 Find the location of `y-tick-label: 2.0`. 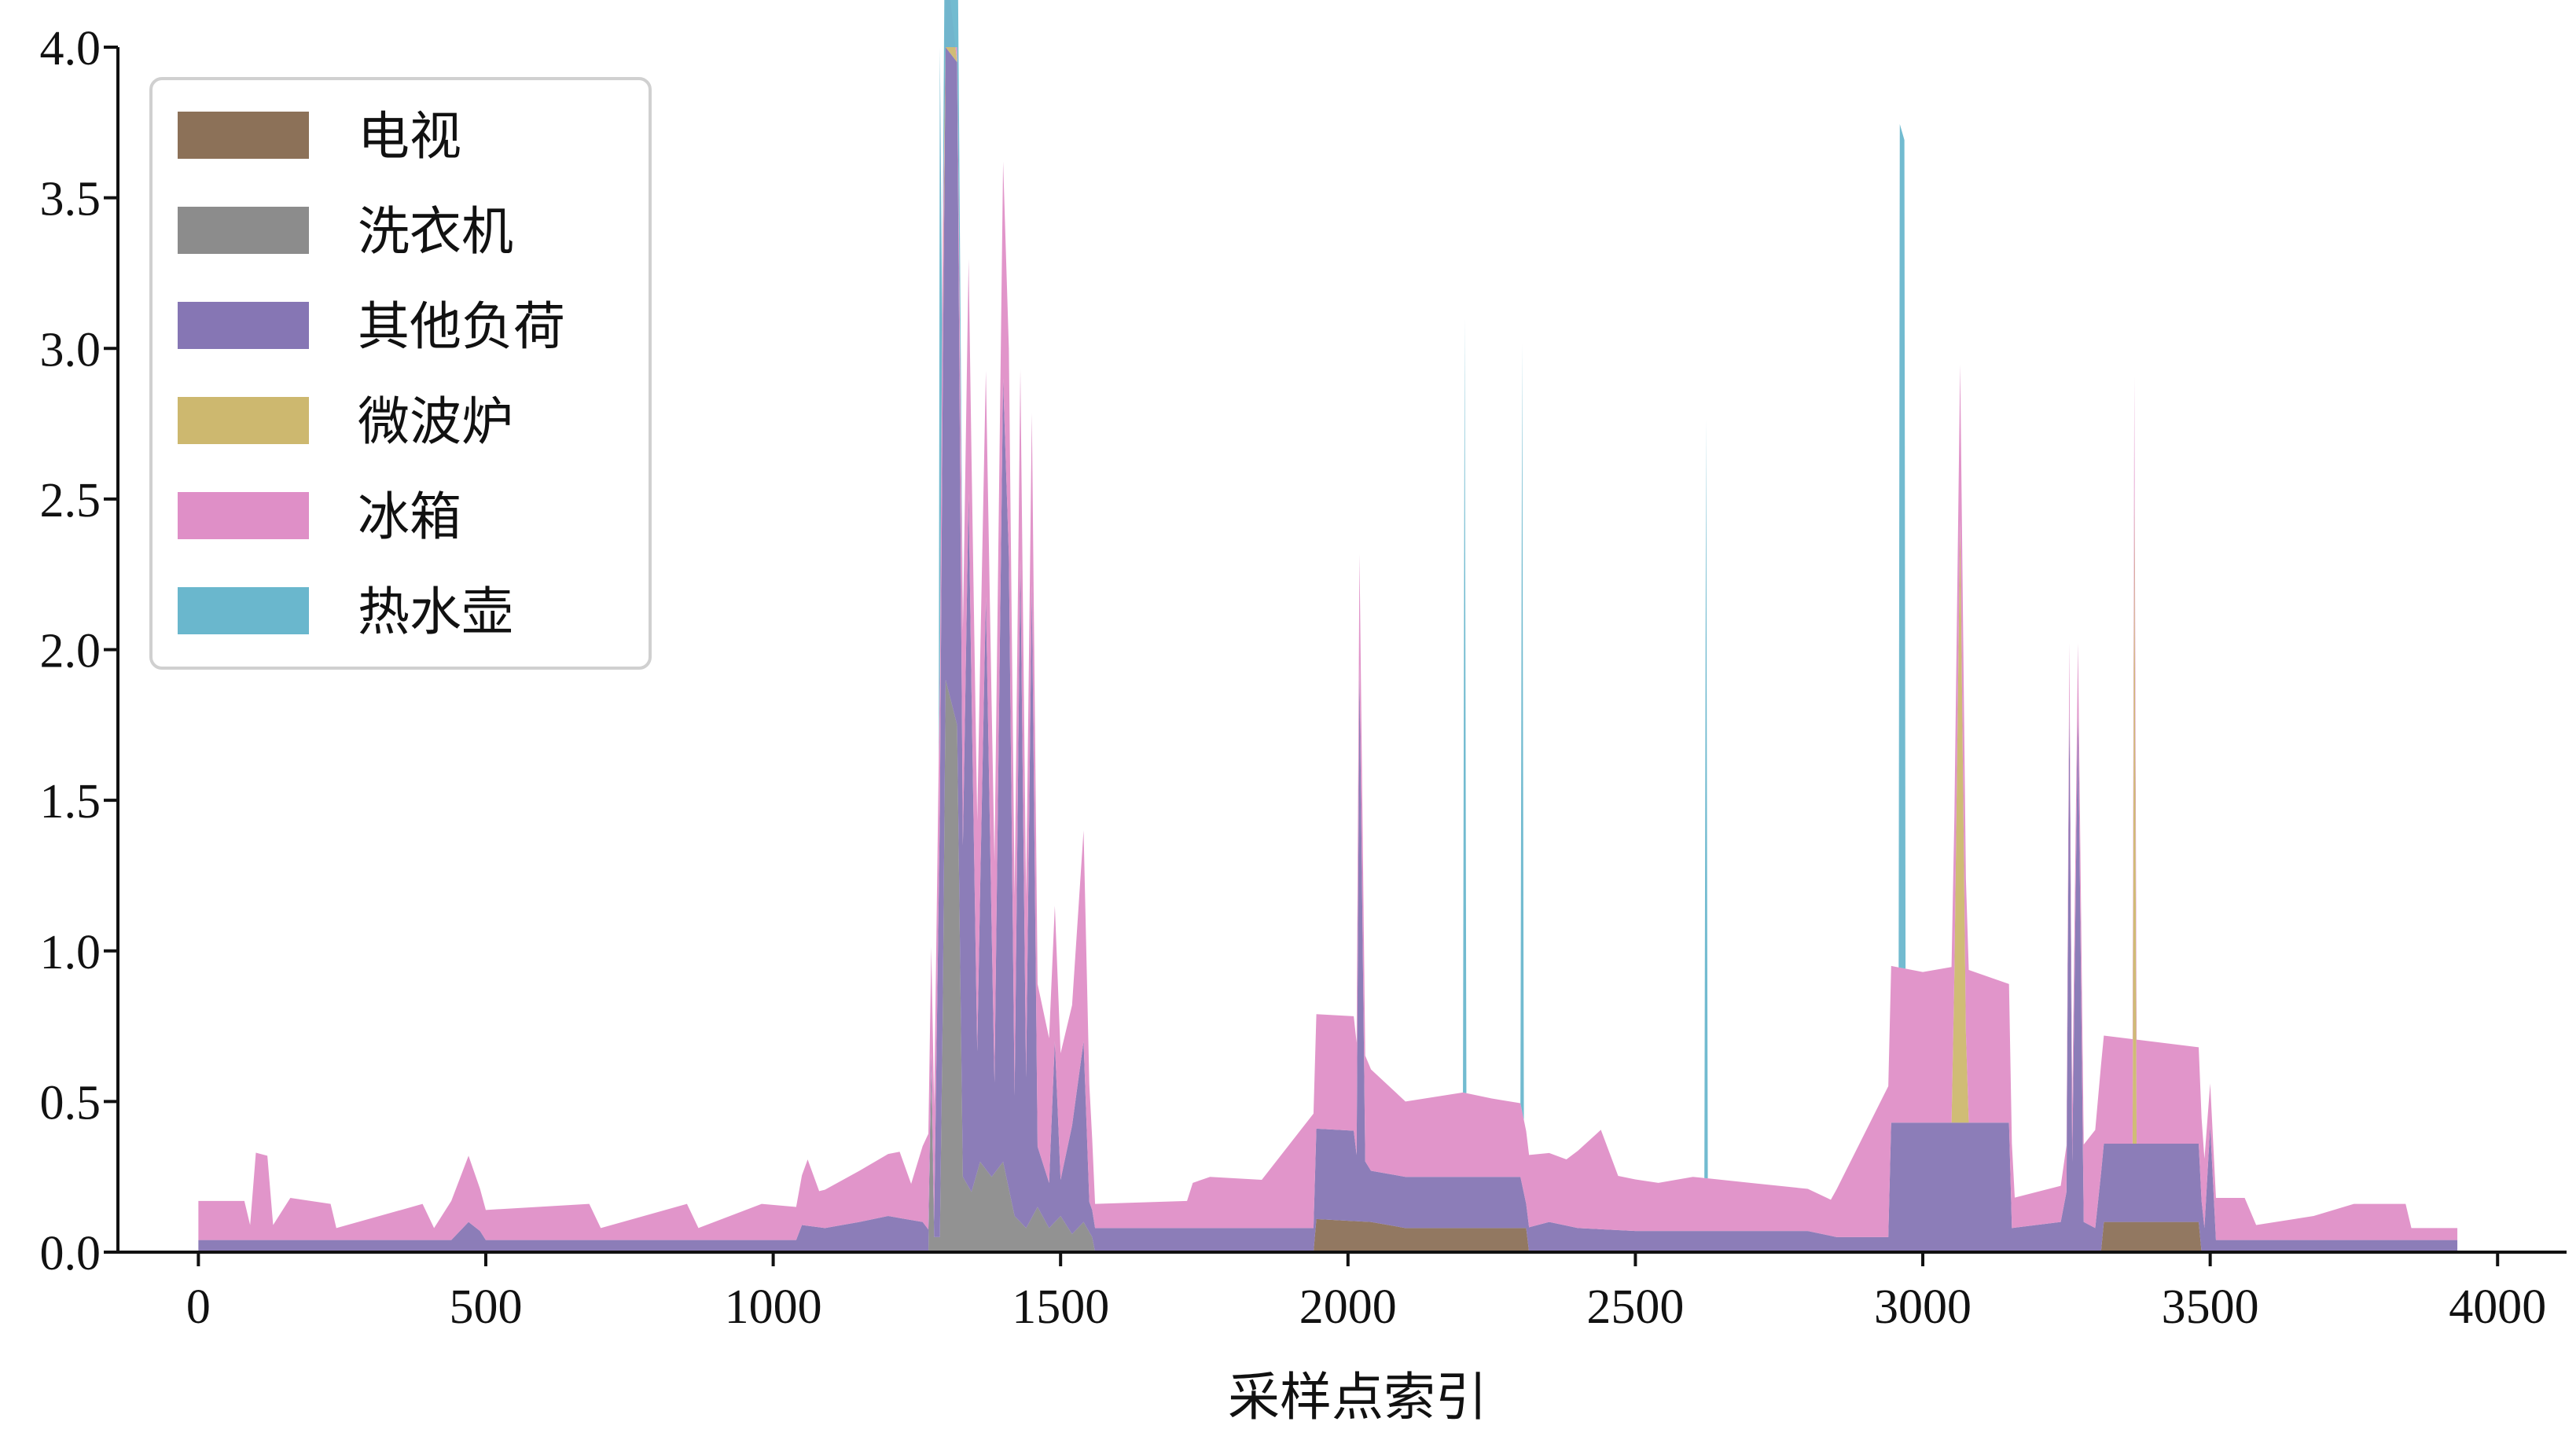

y-tick-label: 2.0 is located at coordinates (70, 651).